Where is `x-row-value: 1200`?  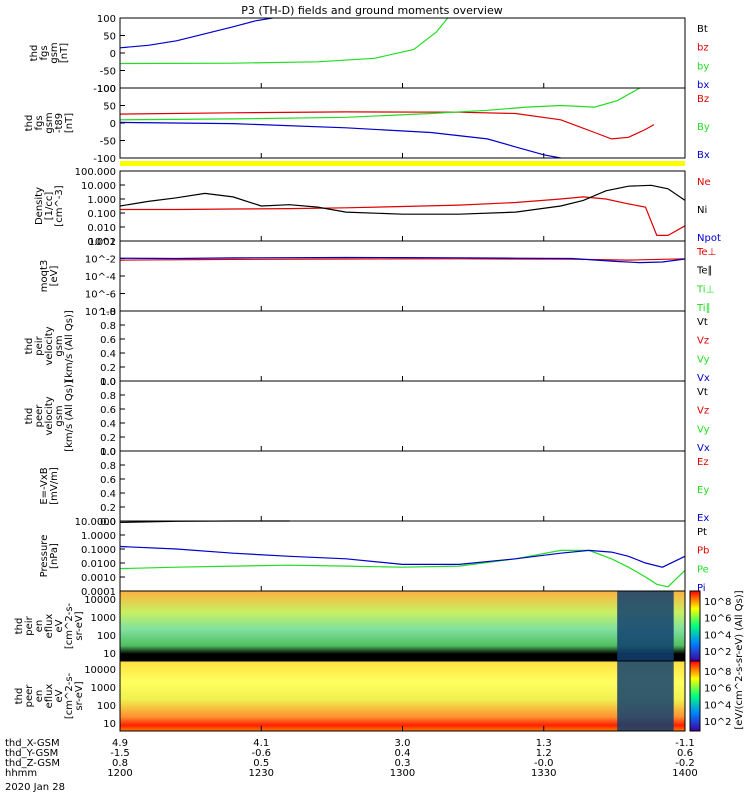
x-row-value: 1200 is located at coordinates (119, 773).